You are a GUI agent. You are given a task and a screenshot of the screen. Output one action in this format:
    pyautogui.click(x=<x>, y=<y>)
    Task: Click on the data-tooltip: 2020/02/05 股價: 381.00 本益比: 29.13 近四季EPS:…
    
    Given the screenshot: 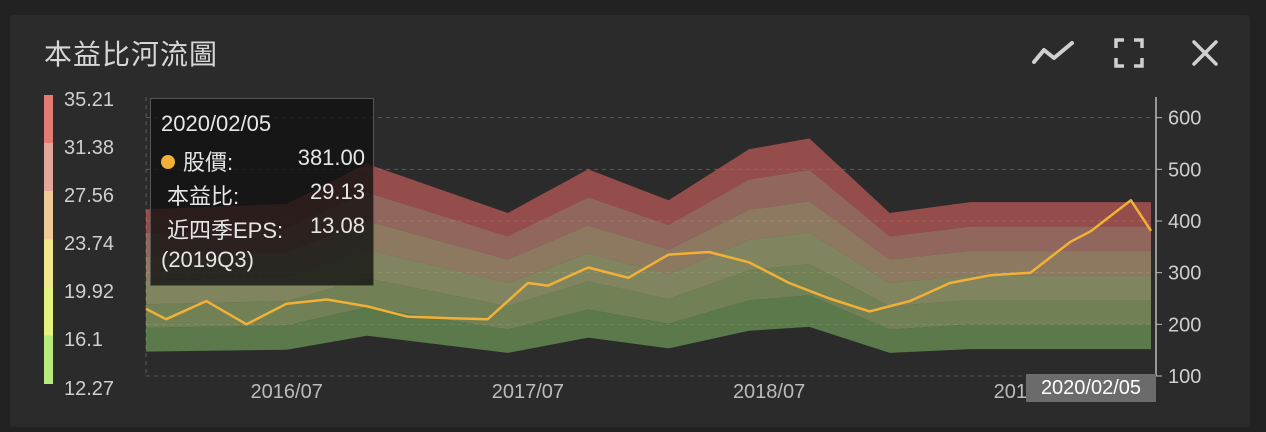 What is the action you would take?
    pyautogui.click(x=262, y=192)
    